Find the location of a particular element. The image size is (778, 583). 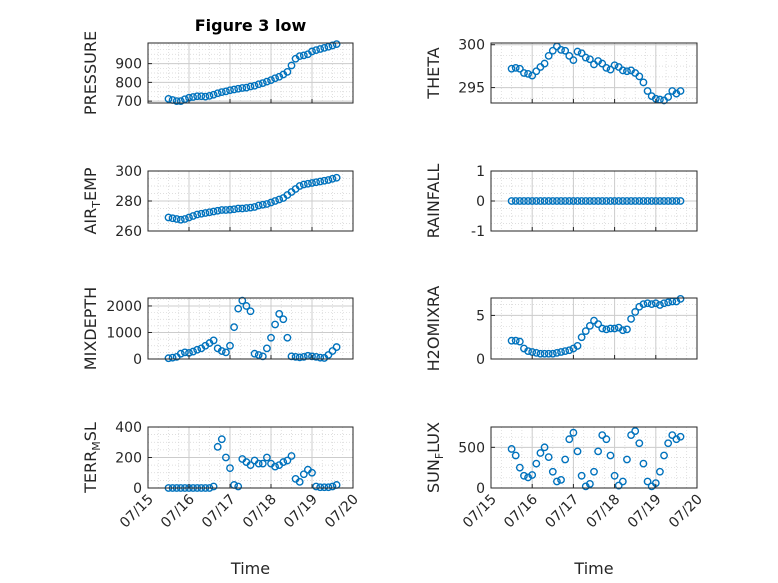

x-tick-label: 07/20 is located at coordinates (342, 512).